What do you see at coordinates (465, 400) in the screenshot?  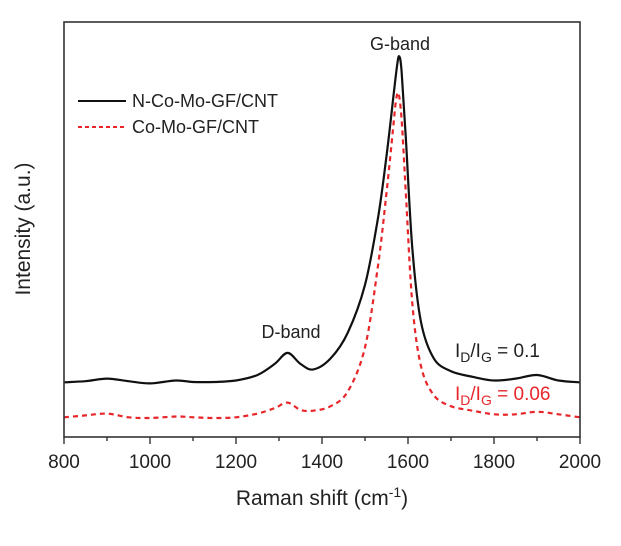 I see `ratio2-sub-d: D` at bounding box center [465, 400].